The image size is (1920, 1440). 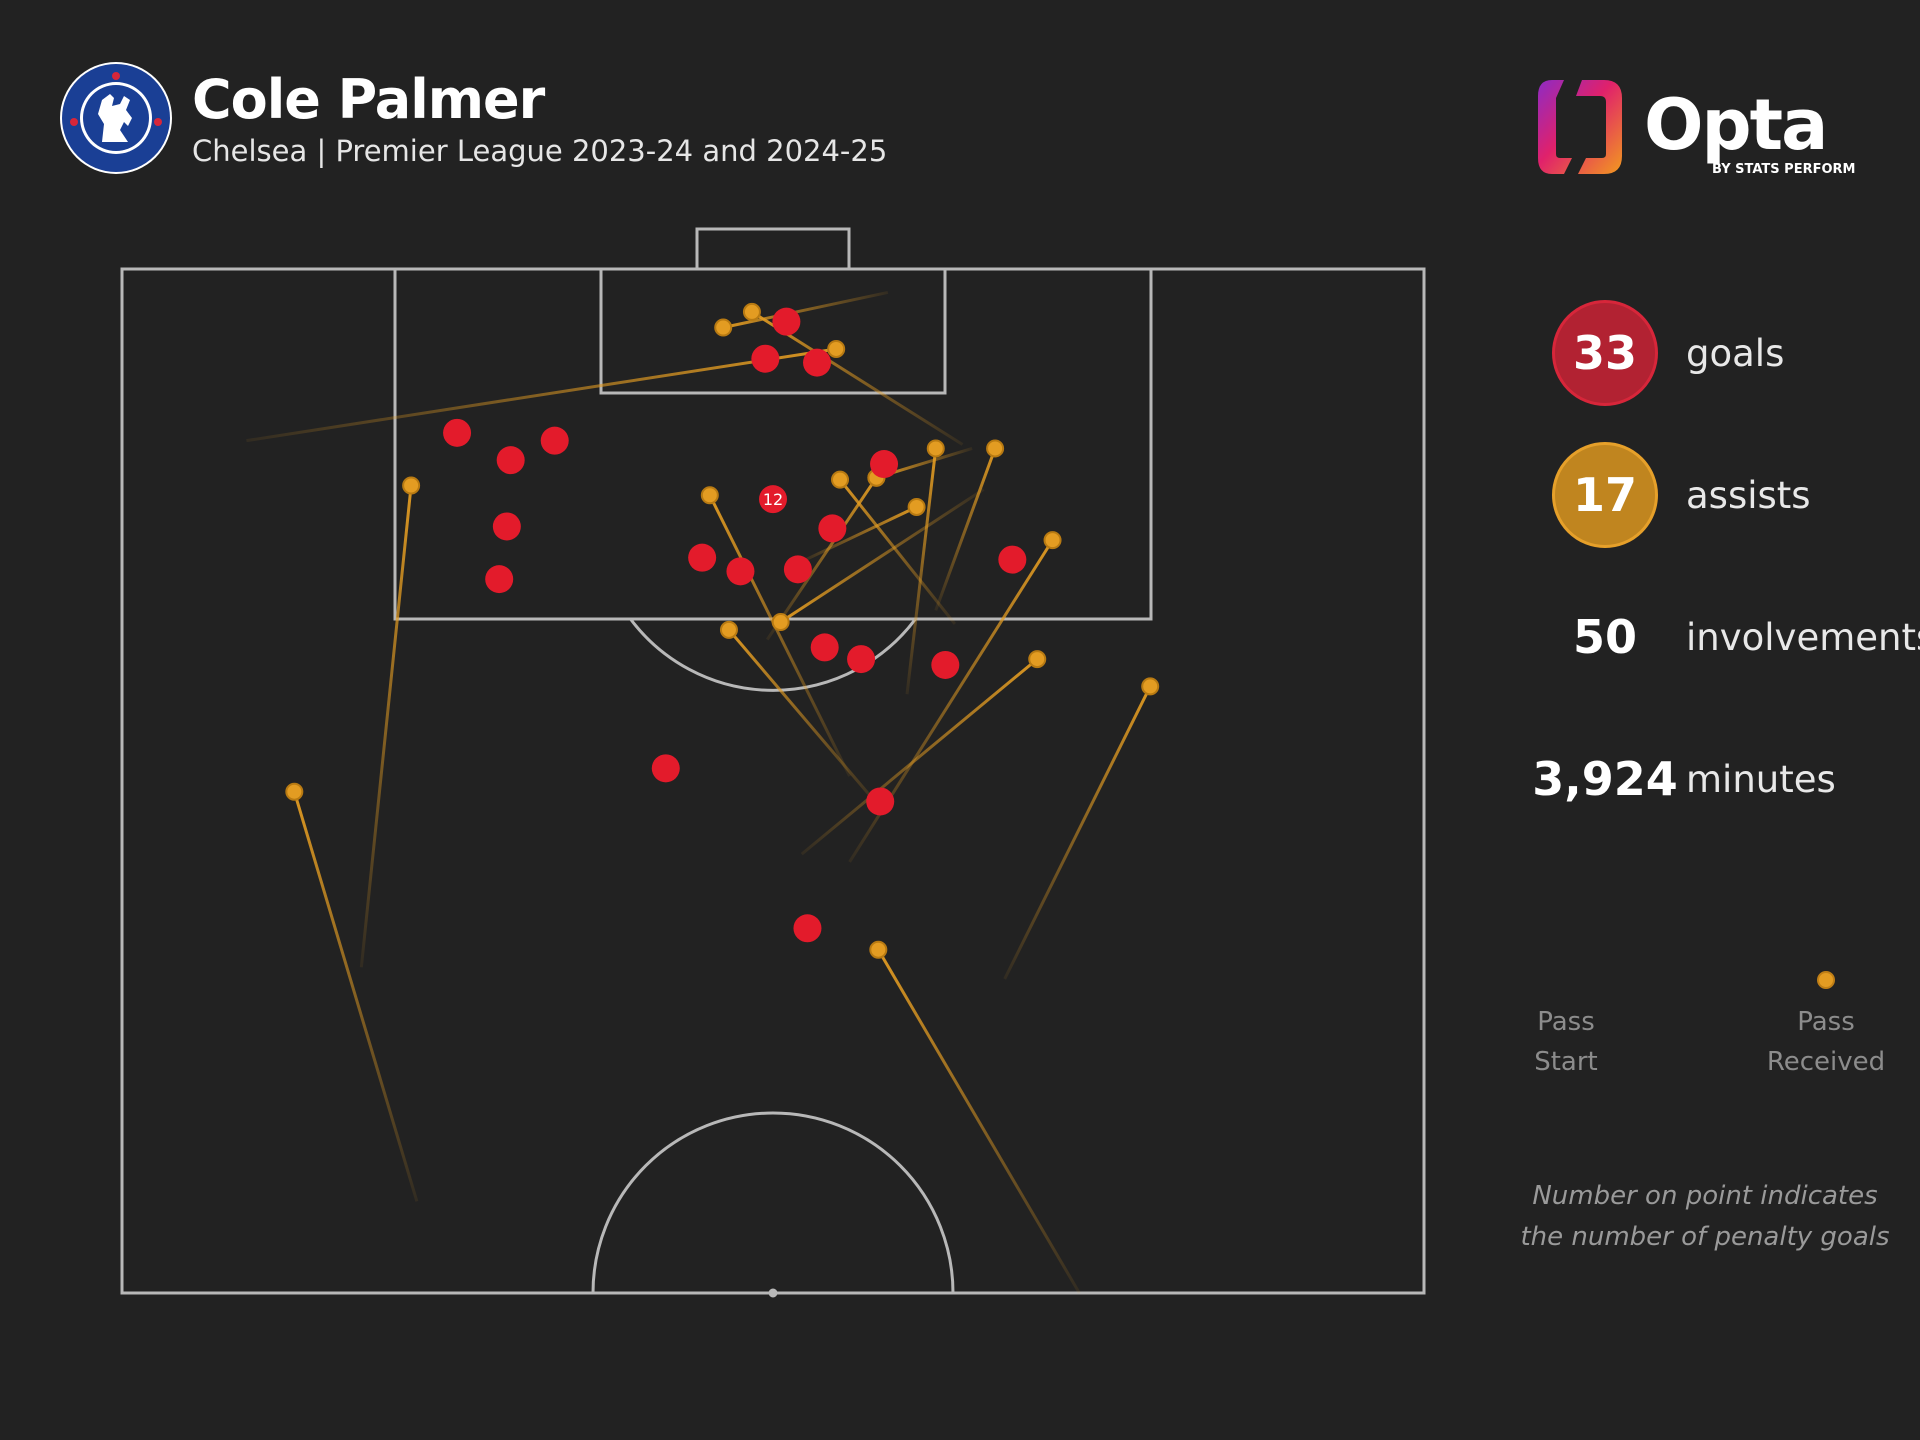 I want to click on center-circle, so click(x=773, y=1202).